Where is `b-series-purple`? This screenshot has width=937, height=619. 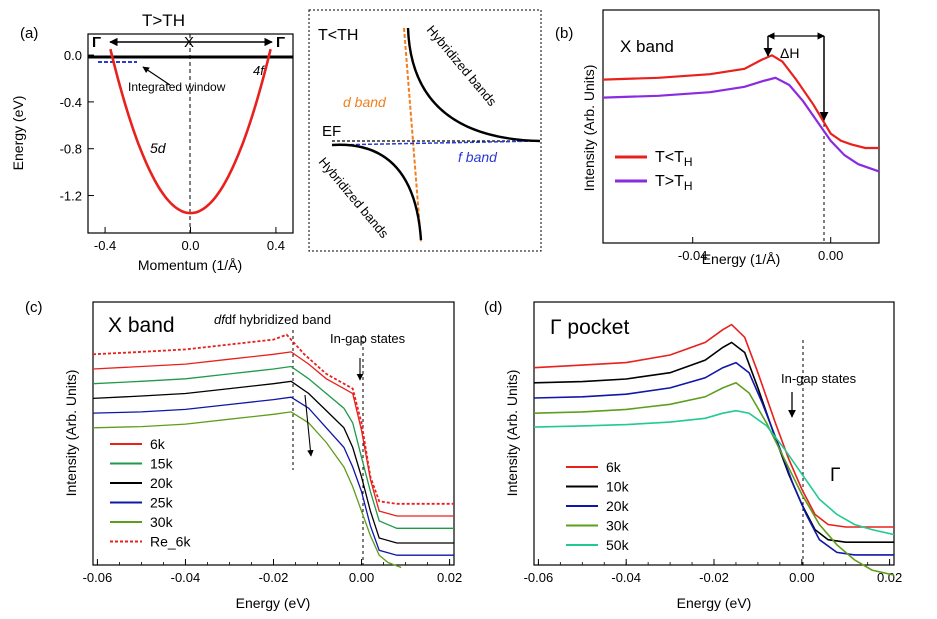 b-series-purple is located at coordinates (741, 124).